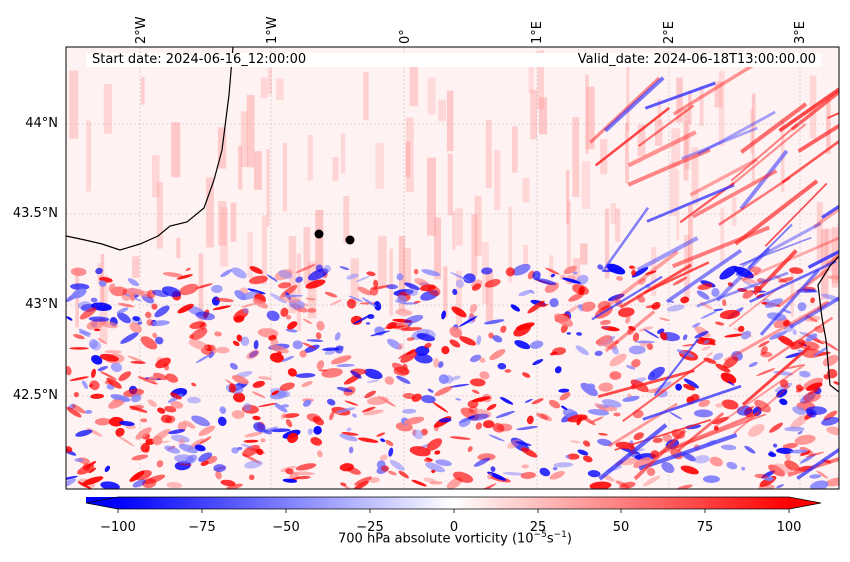 This screenshot has width=850, height=562. What do you see at coordinates (286, 527) in the screenshot?
I see `colorbar-tick-label: −50` at bounding box center [286, 527].